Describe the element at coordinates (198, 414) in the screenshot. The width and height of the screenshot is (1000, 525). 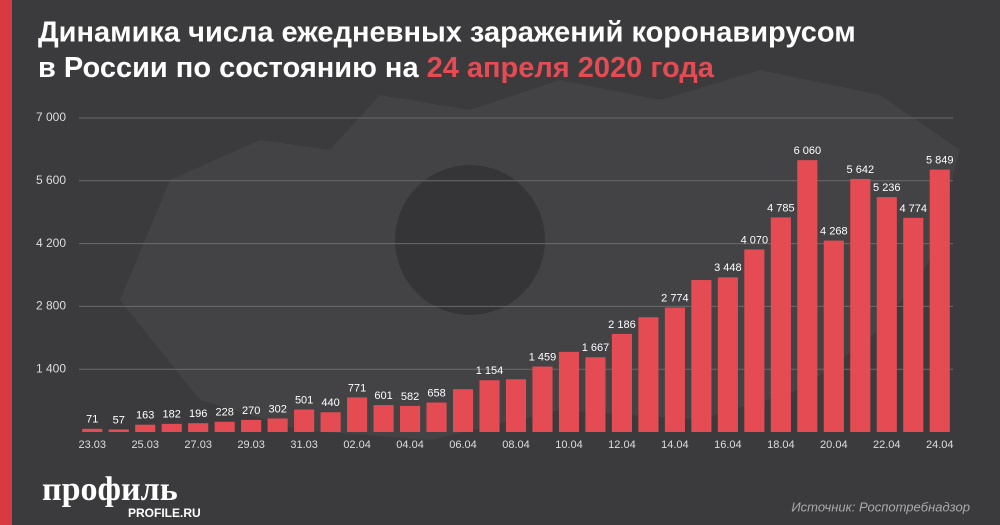
I see `value-label: 196` at that location.